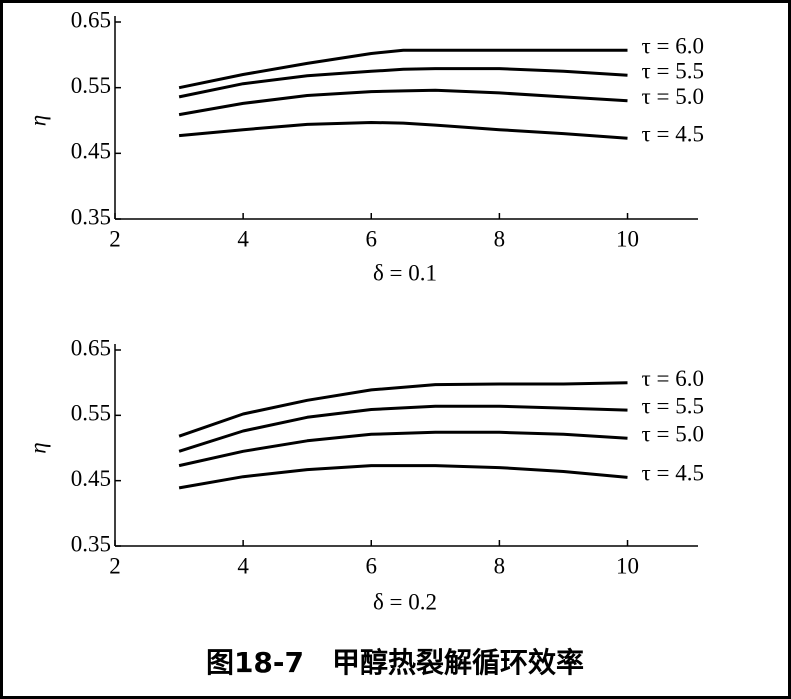  Describe the element at coordinates (405, 272) in the screenshot. I see `x-axis-label: δ = 0.1` at that location.